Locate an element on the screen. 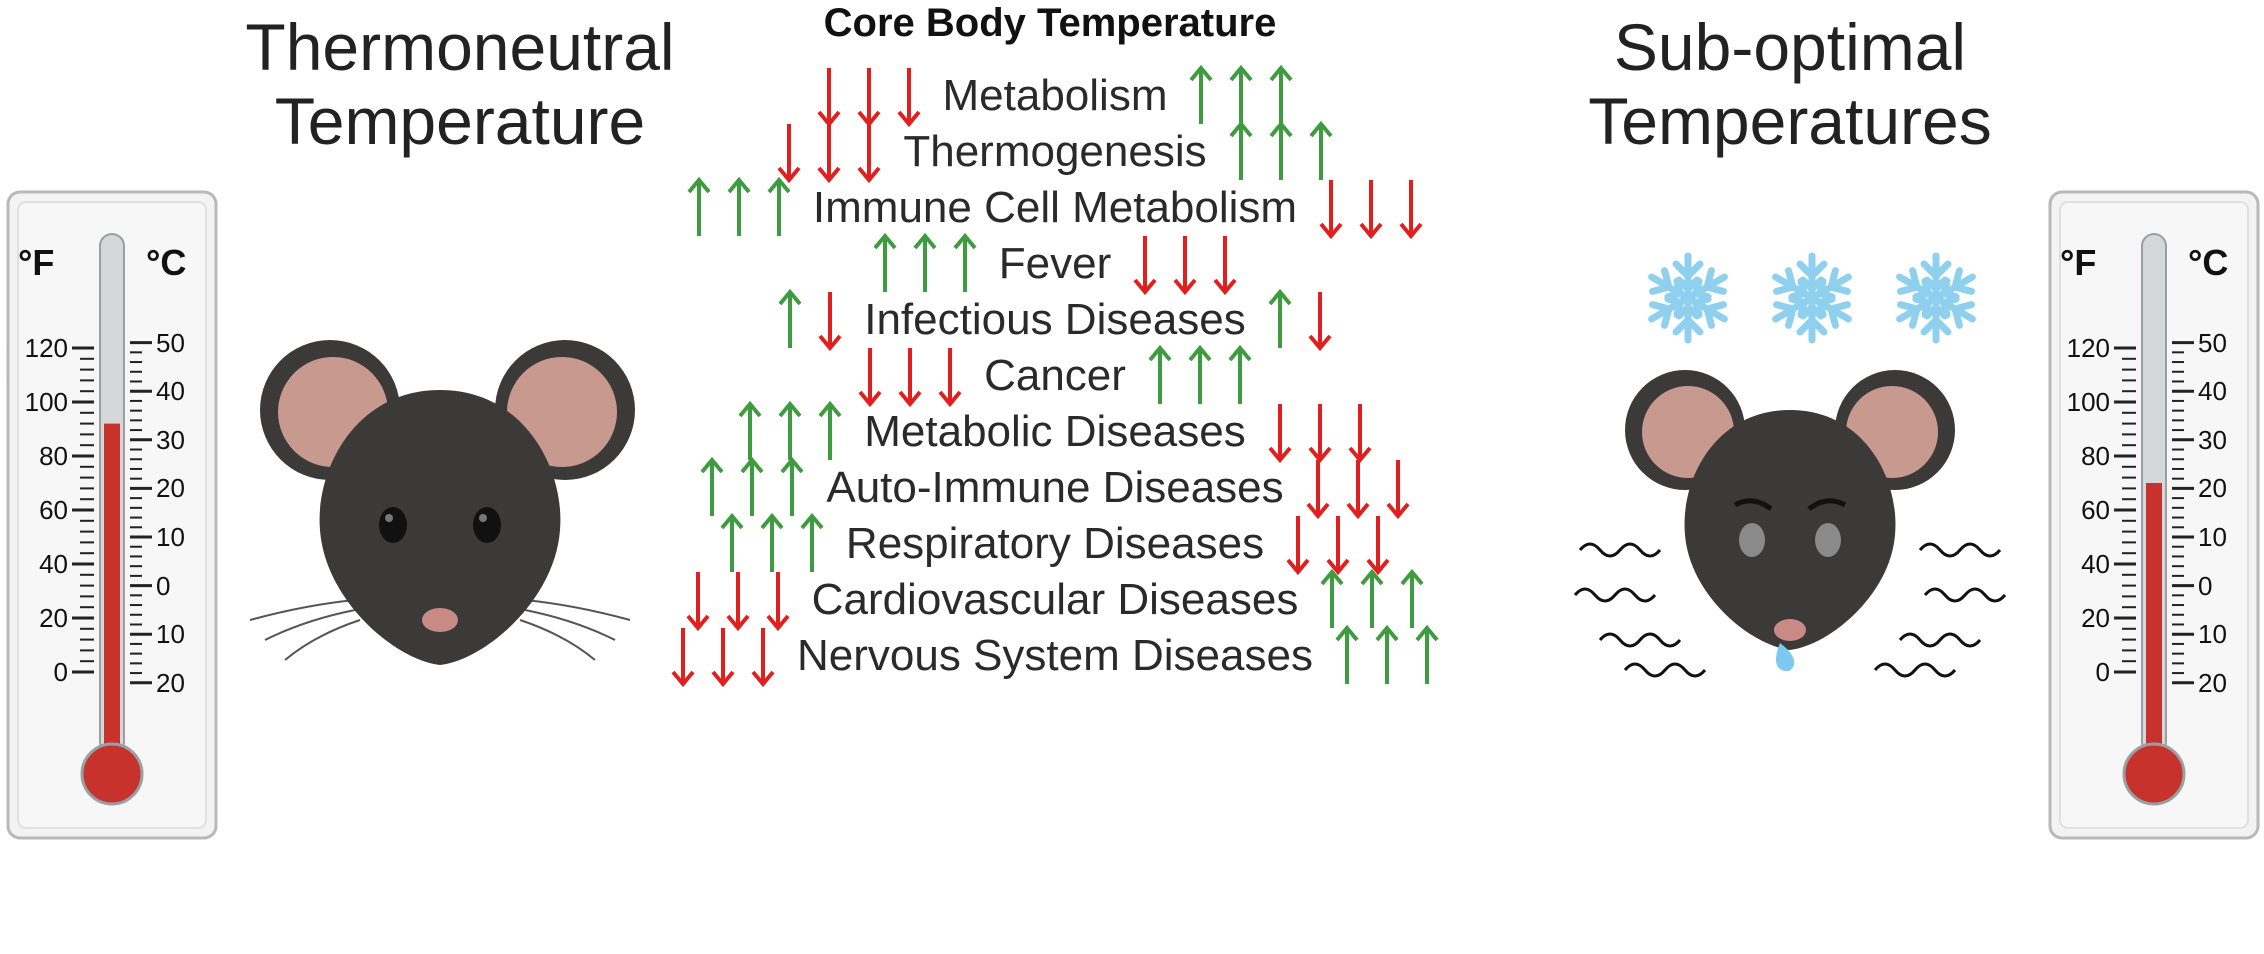 This screenshot has height=954, width=2264. fahrenheit-tick-label: 40 is located at coordinates (2095, 564).